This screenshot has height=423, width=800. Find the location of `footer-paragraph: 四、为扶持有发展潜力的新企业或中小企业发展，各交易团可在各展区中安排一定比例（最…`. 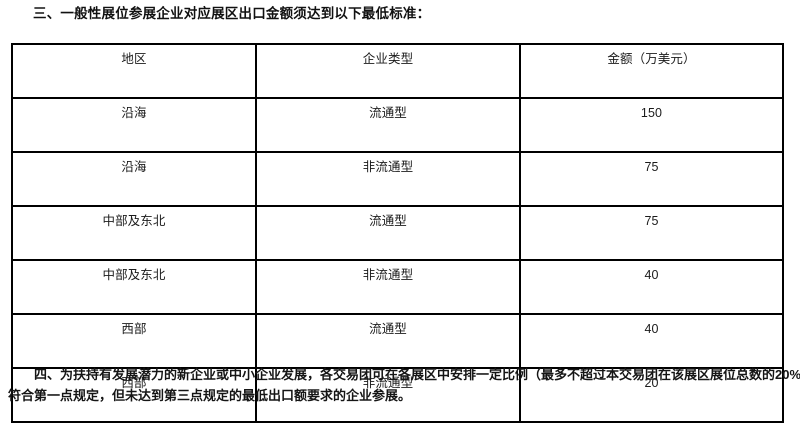

footer-paragraph: 四、为扶持有发展潜力的新企业或中小企业发展，各交易团可在各展区中安排一定比例（最… is located at coordinates (404, 385).